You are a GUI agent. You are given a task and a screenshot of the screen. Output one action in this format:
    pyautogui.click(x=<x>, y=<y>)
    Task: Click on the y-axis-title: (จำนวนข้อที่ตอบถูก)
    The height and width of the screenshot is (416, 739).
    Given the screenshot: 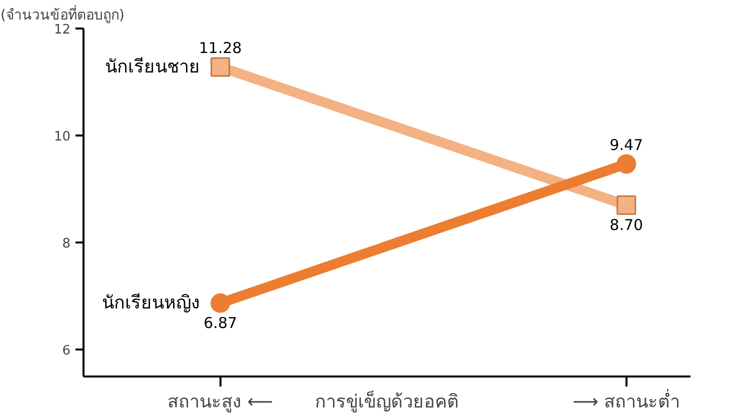 What is the action you would take?
    pyautogui.click(x=62, y=15)
    